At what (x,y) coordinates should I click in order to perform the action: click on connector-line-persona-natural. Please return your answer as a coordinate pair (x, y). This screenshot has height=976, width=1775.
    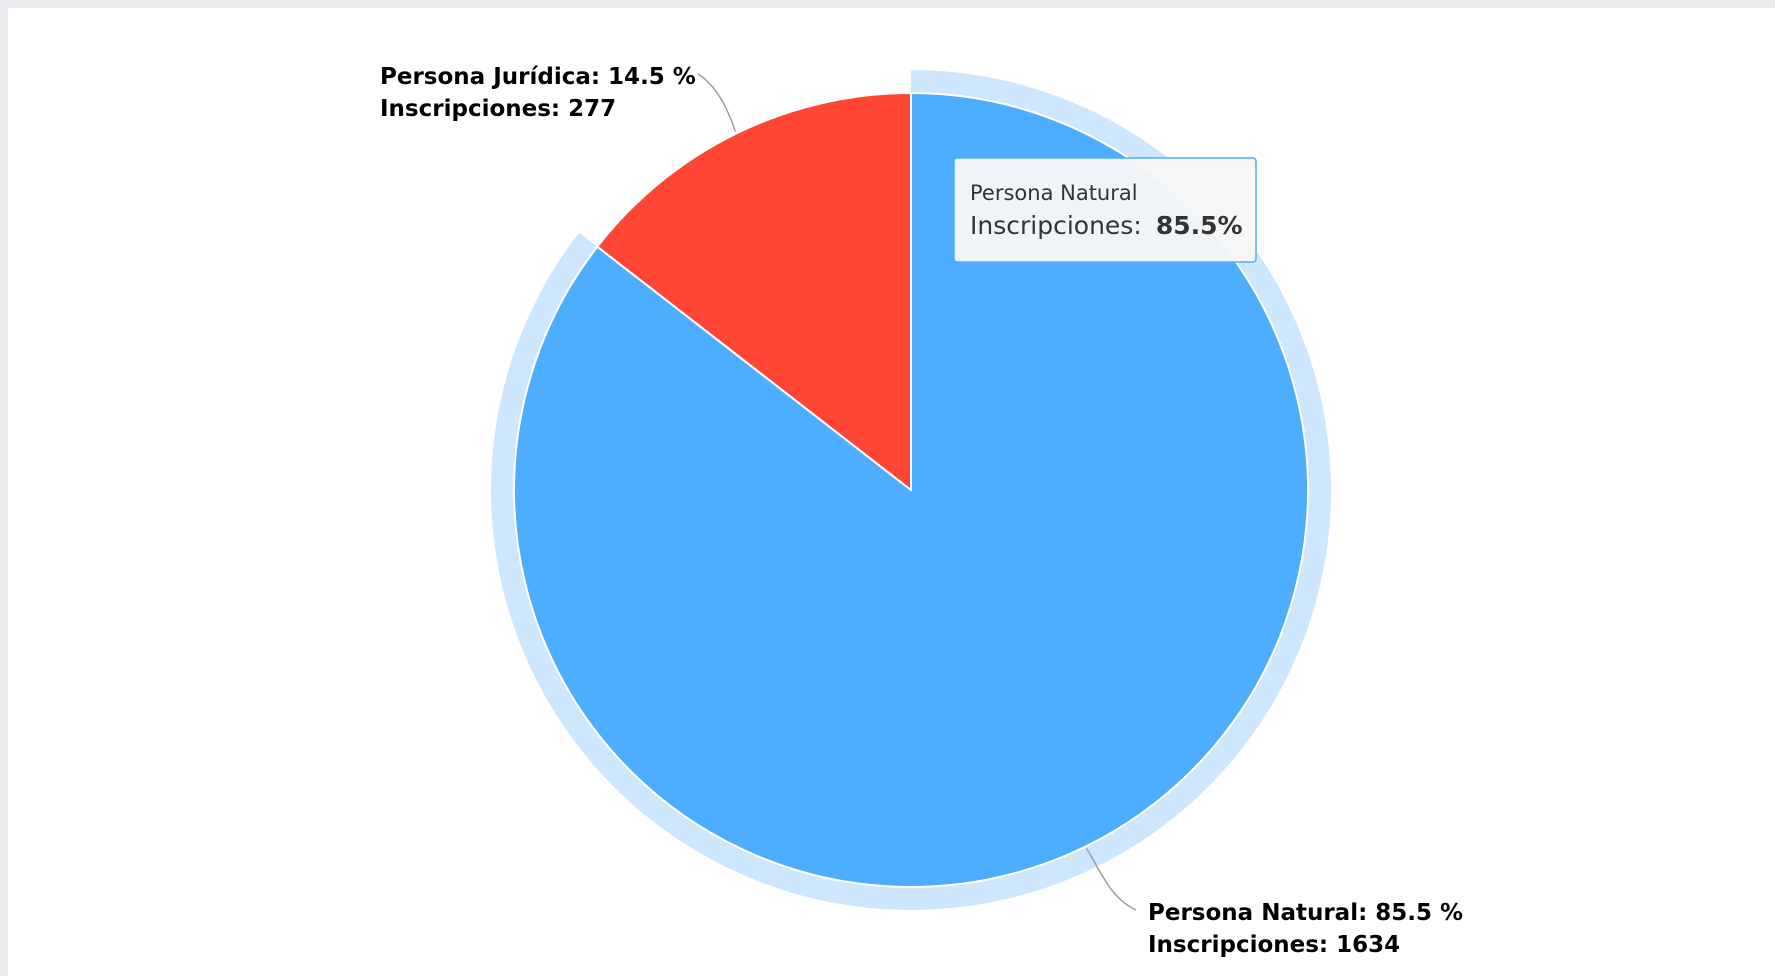
    Looking at the image, I should click on (1111, 879).